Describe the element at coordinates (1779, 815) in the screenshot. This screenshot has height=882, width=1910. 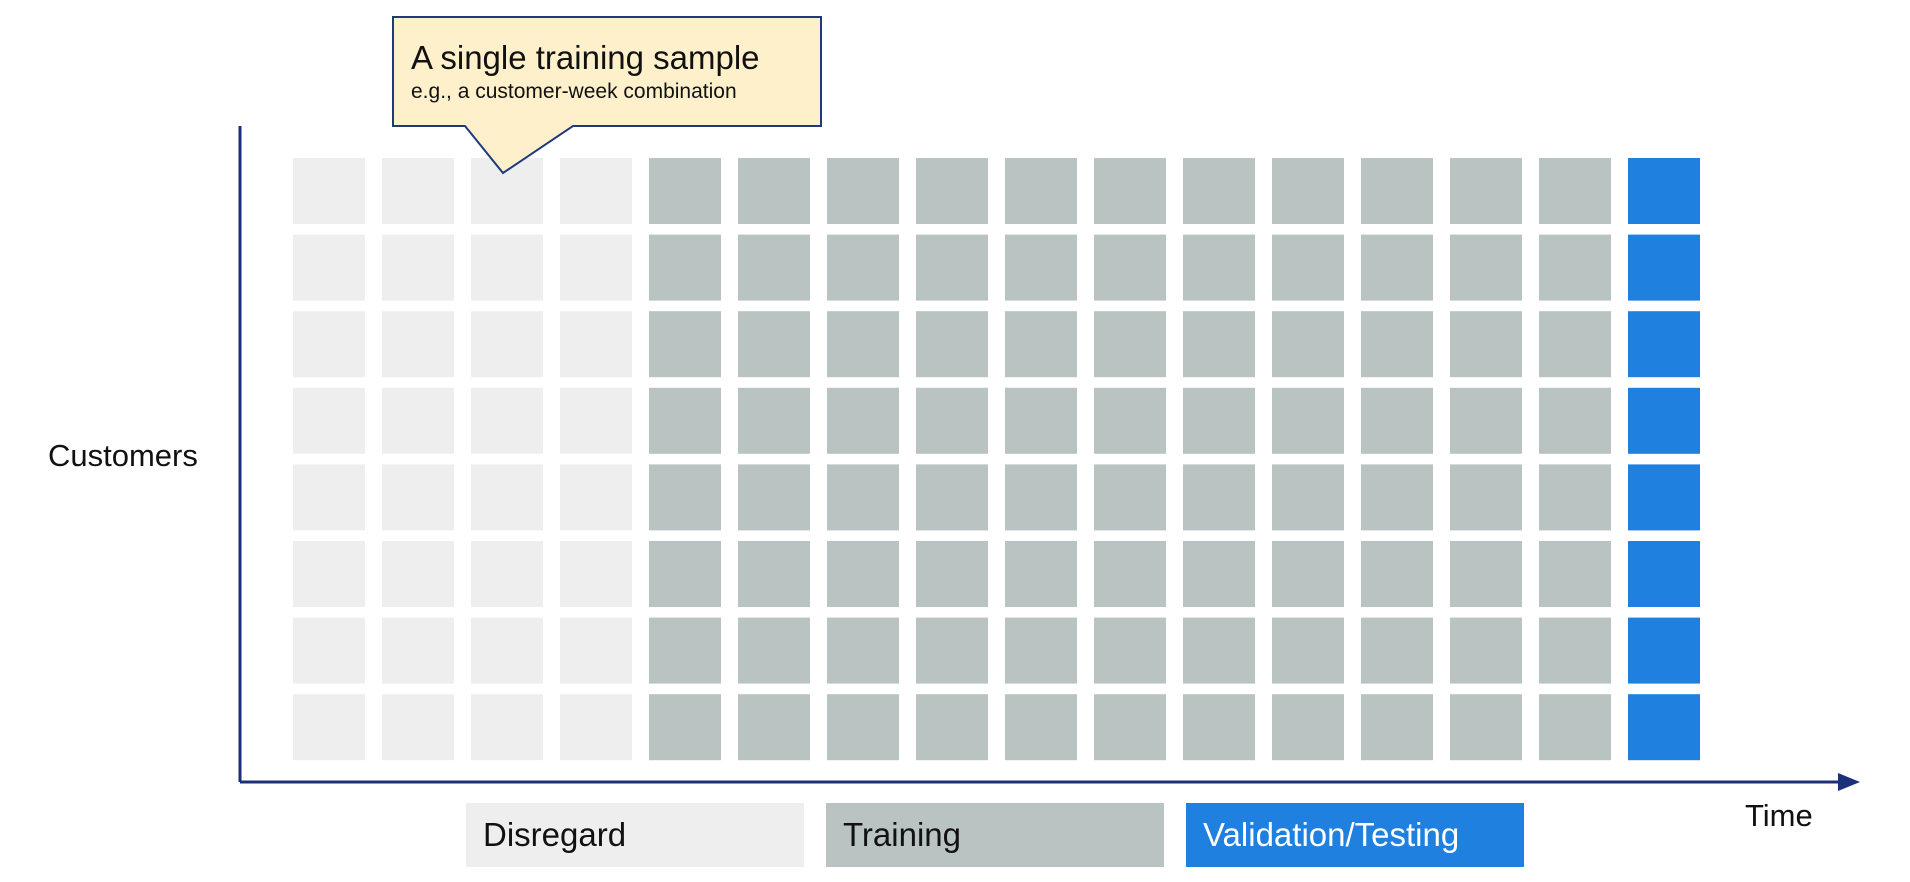
I see `x-axis-label: Time` at that location.